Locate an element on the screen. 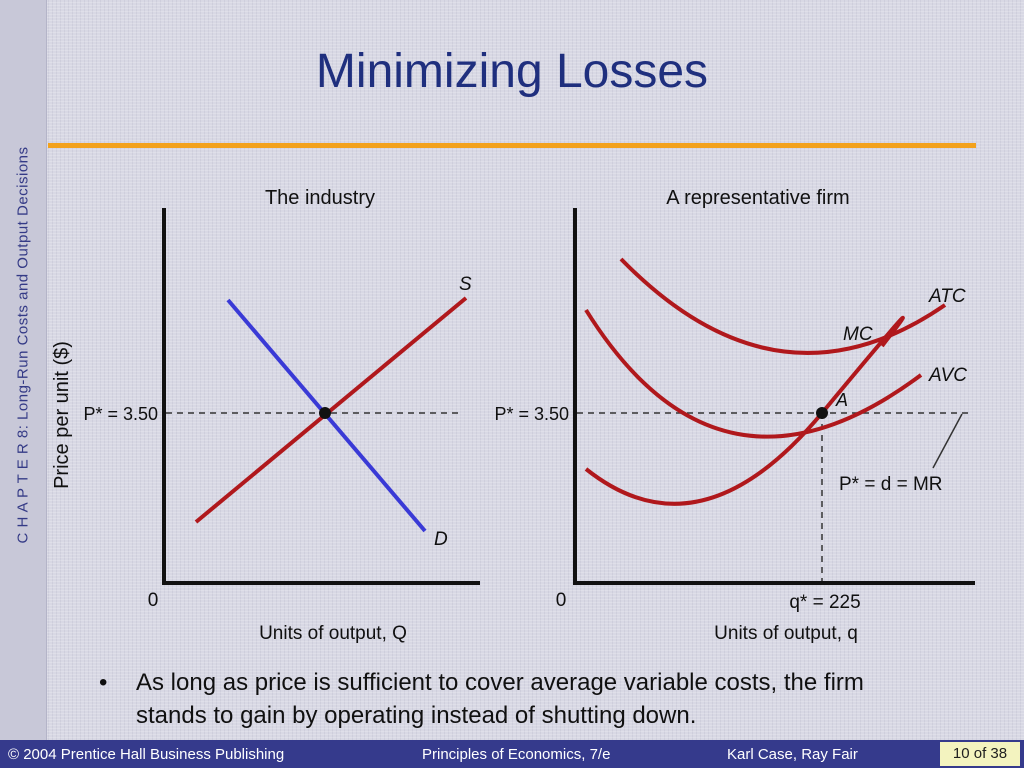  industry-equilibrium-point is located at coordinates (325, 413).